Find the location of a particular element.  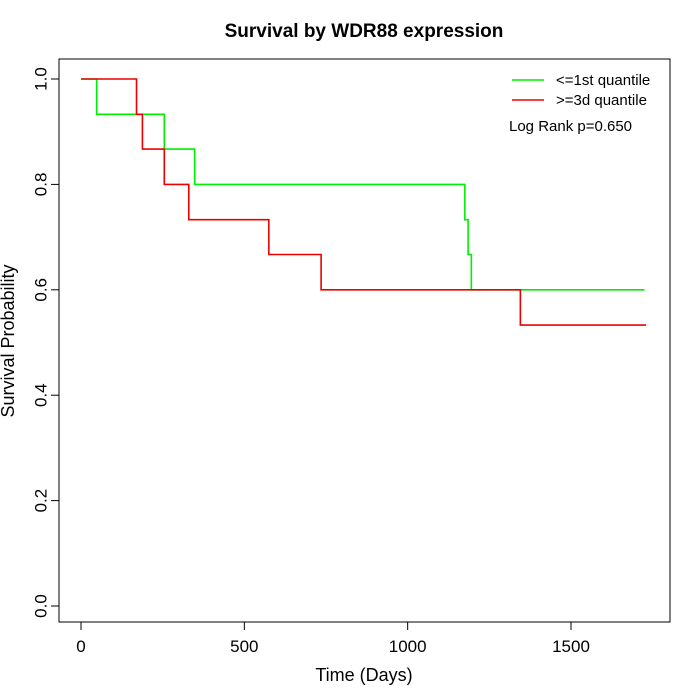

y-tick-label: 0.2 is located at coordinates (40, 501).